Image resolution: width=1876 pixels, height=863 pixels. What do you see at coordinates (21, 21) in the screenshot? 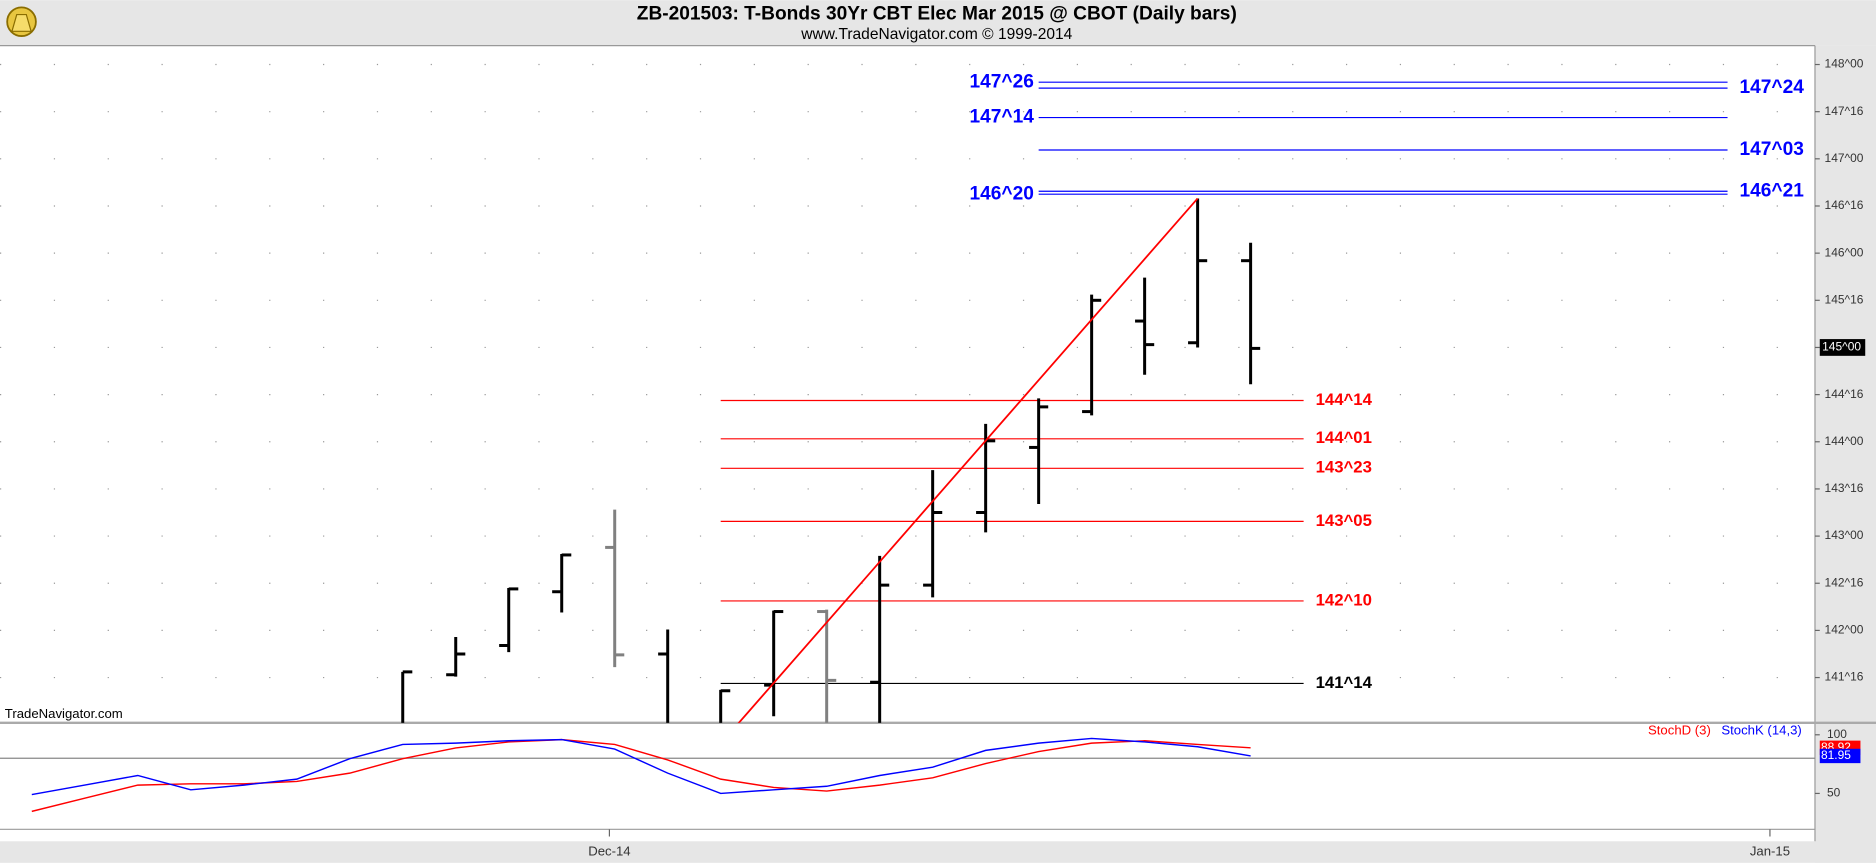
I see `logo` at bounding box center [21, 21].